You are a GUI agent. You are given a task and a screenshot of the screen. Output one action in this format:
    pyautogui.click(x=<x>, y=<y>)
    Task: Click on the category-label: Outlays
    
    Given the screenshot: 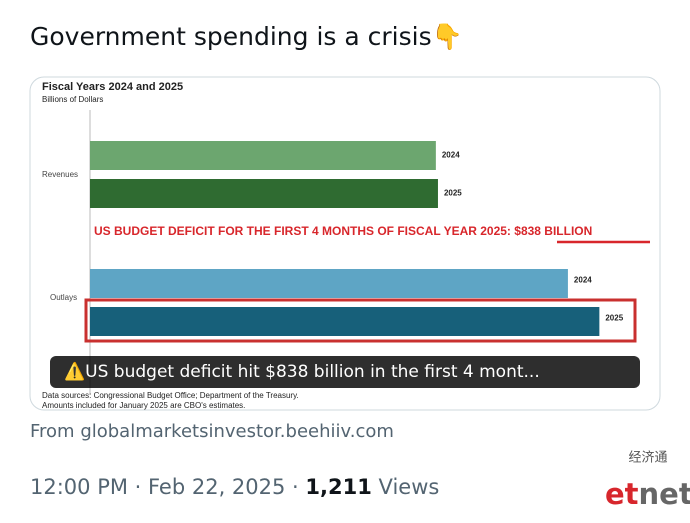 What is the action you would take?
    pyautogui.click(x=63, y=297)
    